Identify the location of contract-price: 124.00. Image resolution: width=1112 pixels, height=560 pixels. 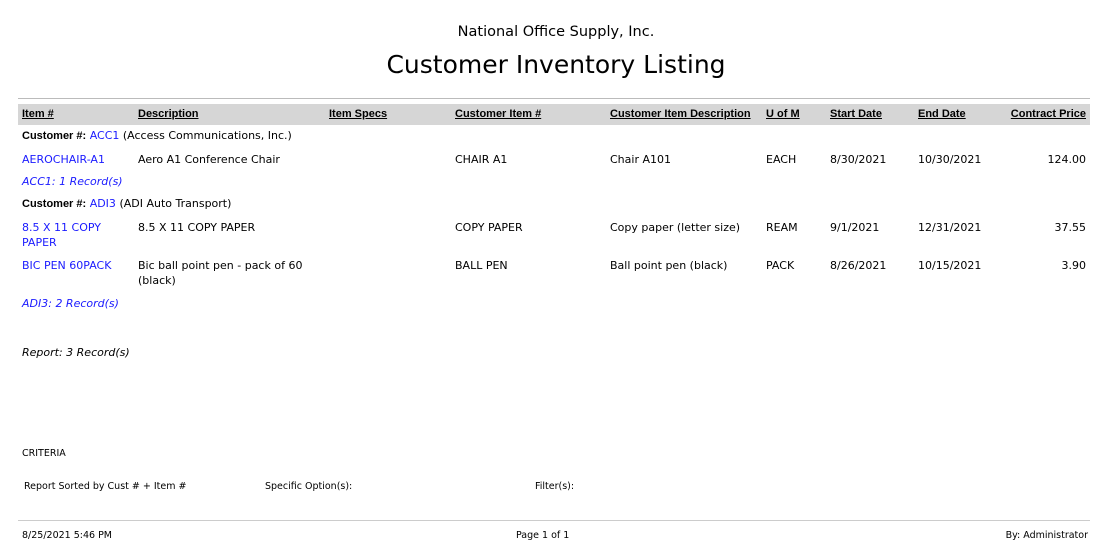
(1067, 159).